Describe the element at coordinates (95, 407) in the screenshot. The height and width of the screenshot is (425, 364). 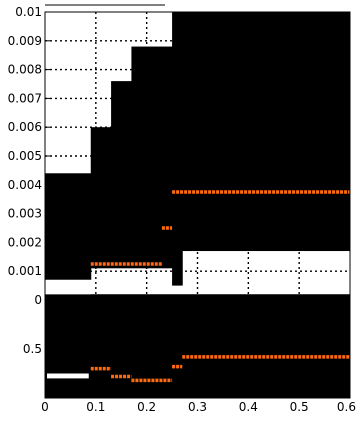
I see `bottom-xtick-label-1: 0.1` at that location.